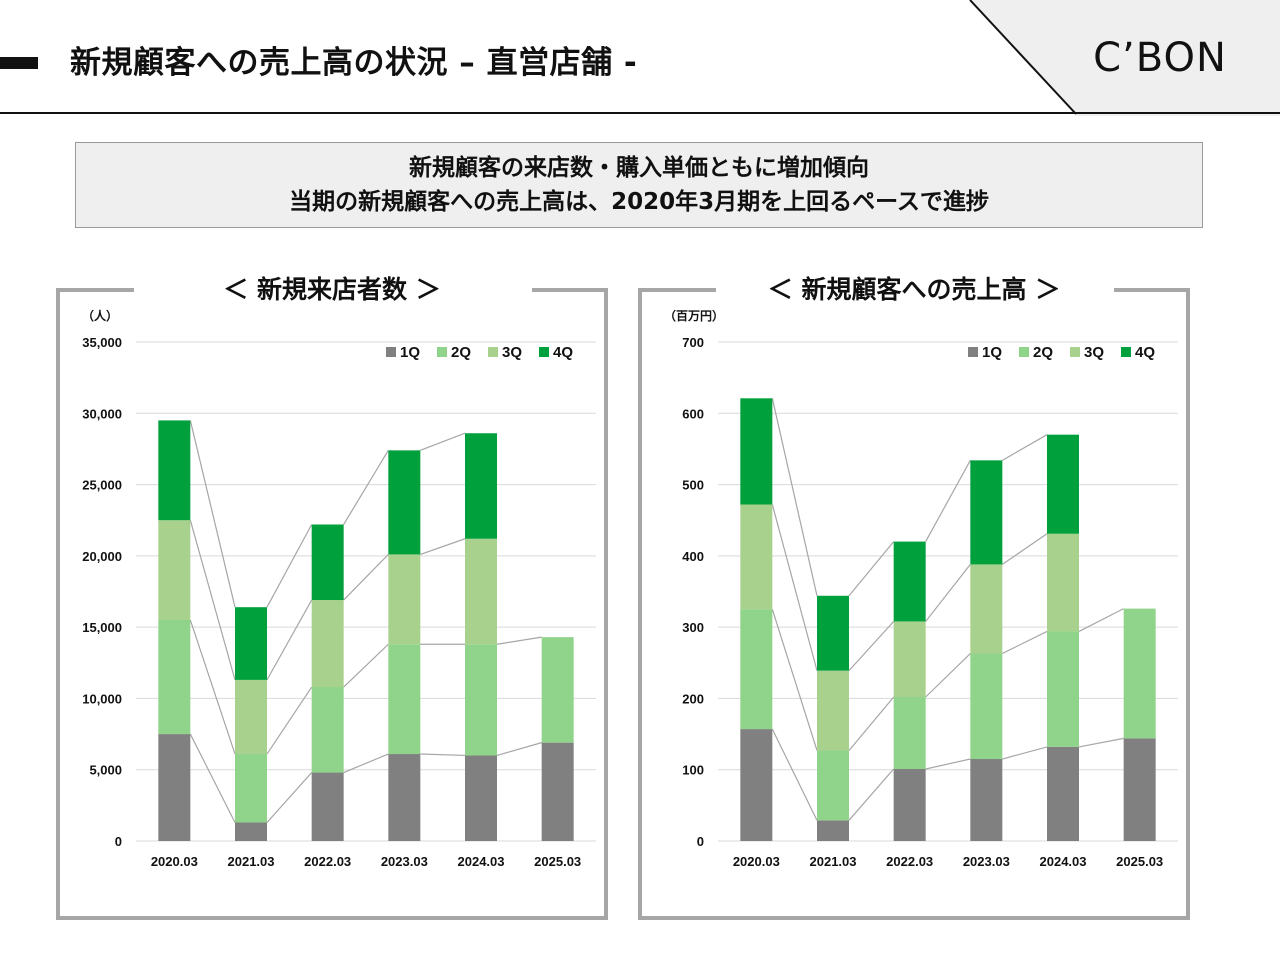 This screenshot has height=960, width=1280. Describe the element at coordinates (481, 591) in the screenshot. I see `bar-3Q-2024.03` at that location.